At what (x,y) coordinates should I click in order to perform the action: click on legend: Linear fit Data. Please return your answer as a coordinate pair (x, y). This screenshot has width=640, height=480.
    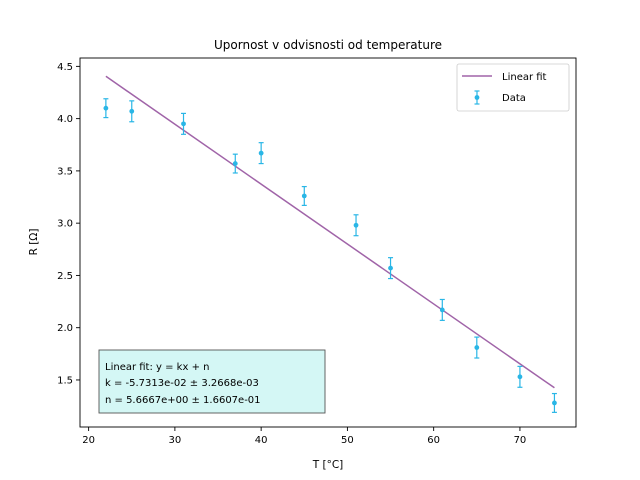
    Looking at the image, I should click on (513, 87).